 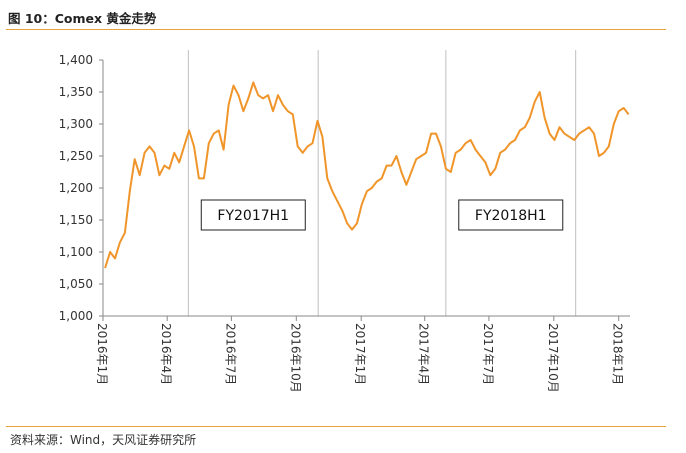 I want to click on x-tick-label: 2017年1月, so click(x=360, y=354).